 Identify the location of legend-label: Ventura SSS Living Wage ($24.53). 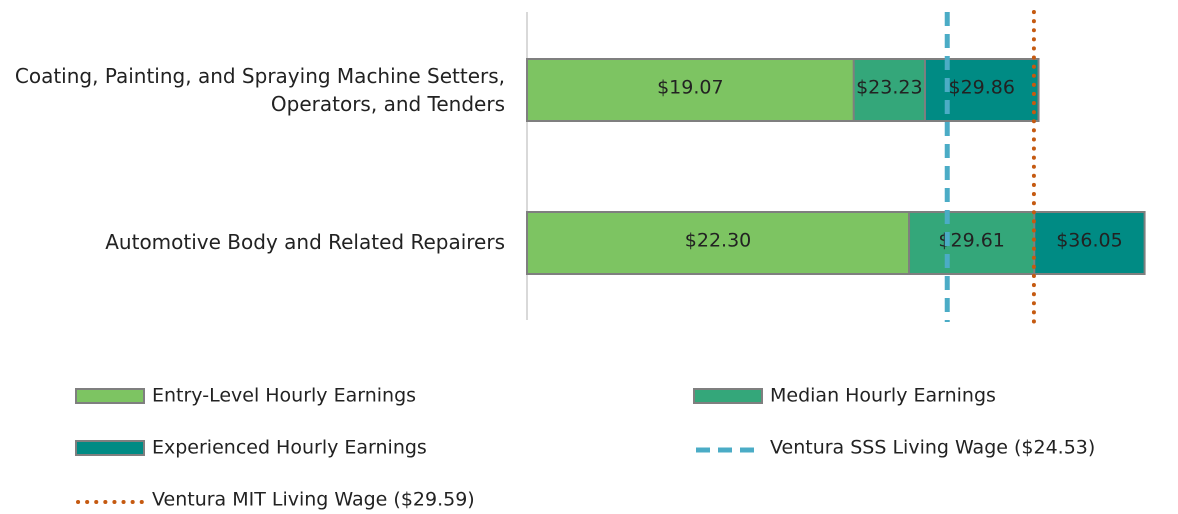
(932, 448).